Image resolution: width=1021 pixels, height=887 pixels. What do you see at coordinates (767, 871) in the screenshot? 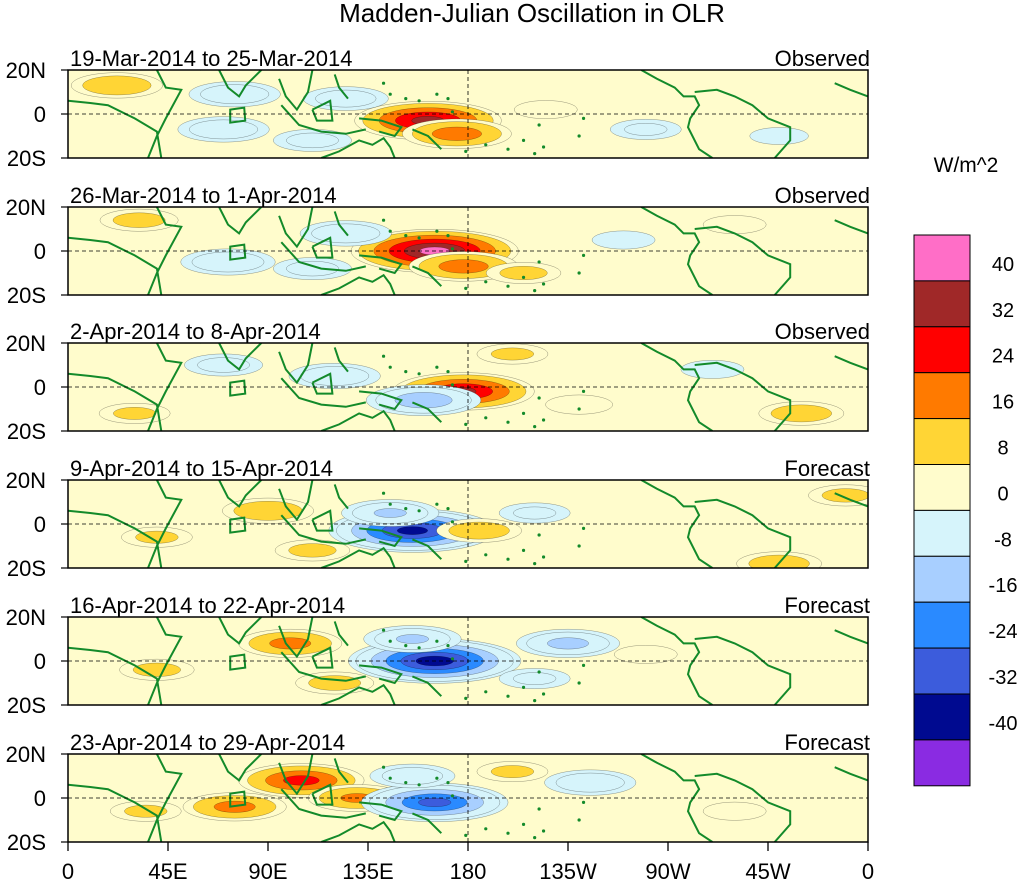
I see `x-tick-label: 45W` at bounding box center [767, 871].